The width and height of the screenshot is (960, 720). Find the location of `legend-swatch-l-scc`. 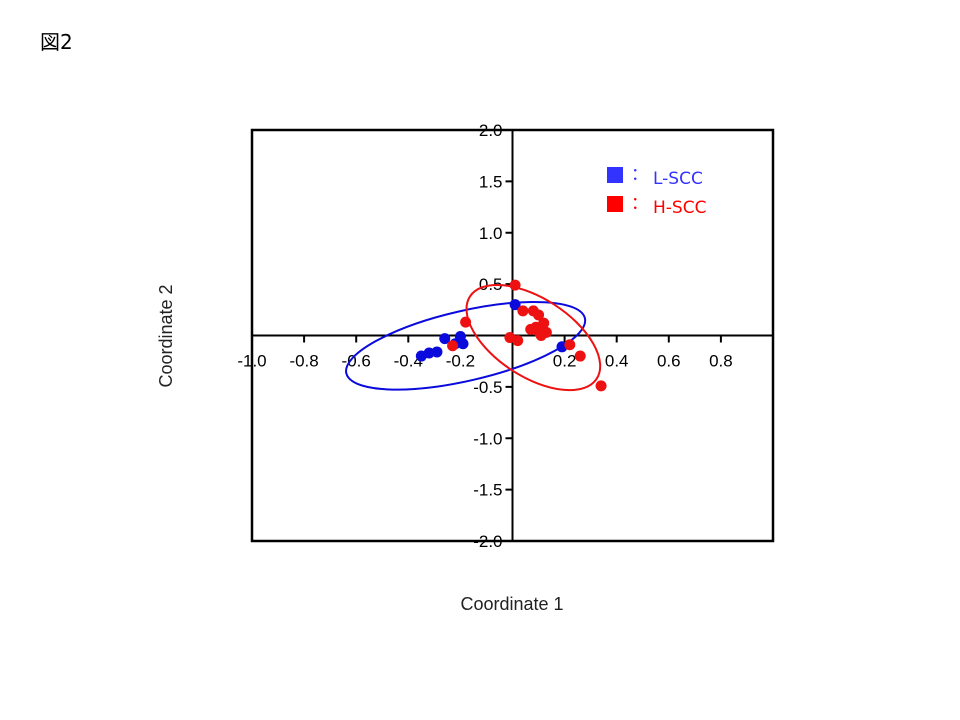

legend-swatch-l-scc is located at coordinates (615, 175).